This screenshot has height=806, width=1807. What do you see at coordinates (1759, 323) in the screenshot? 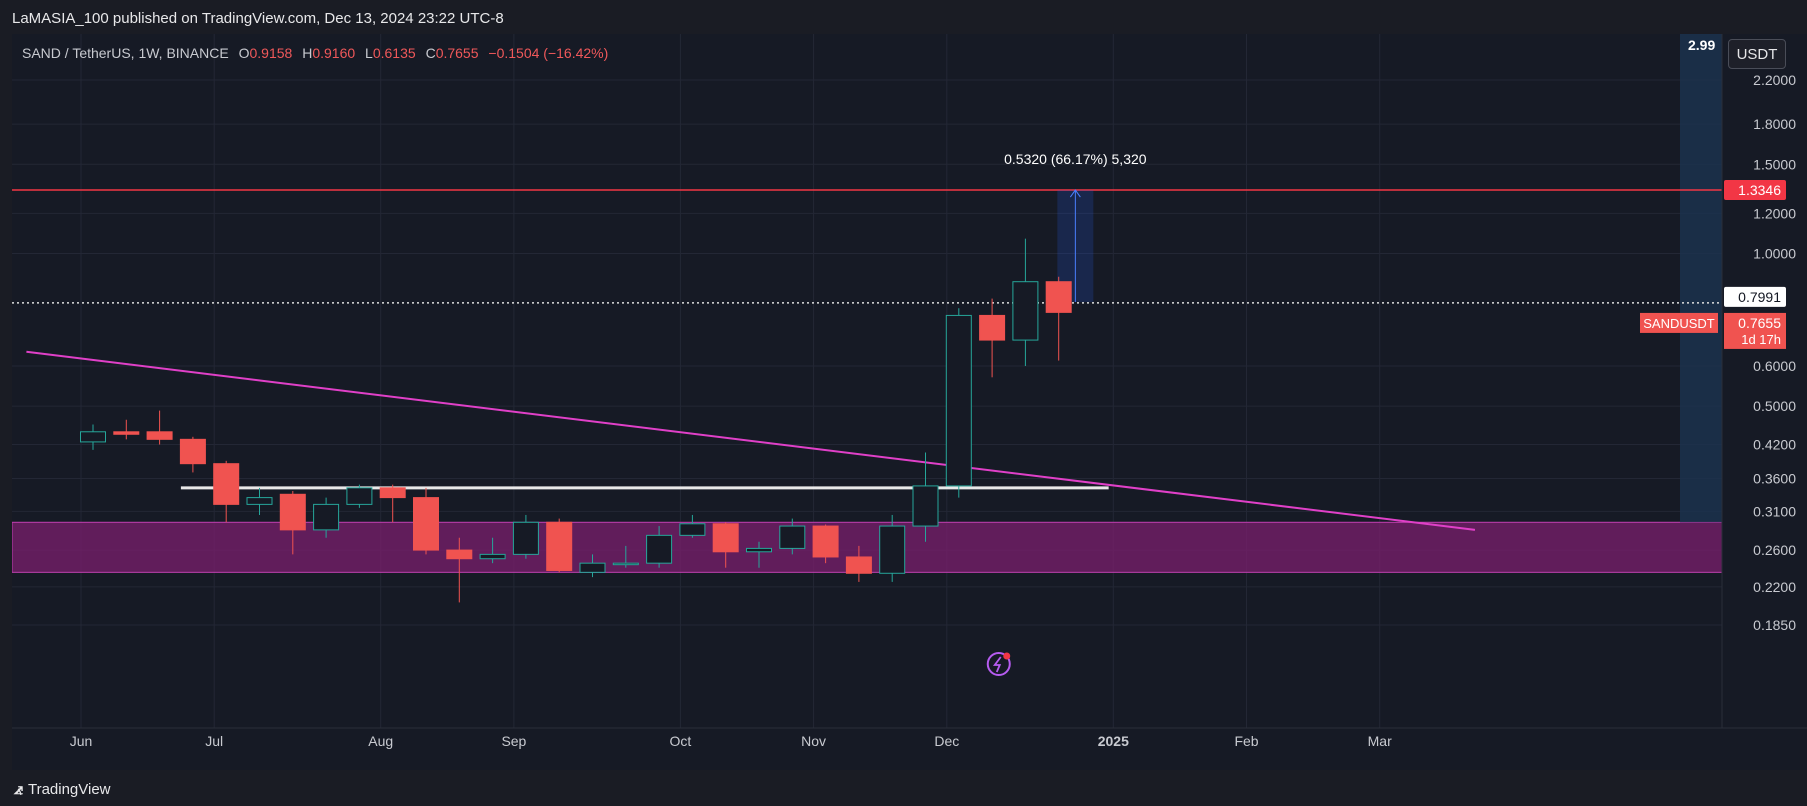
I see `symbol-badge-price: 0.7655` at bounding box center [1759, 323].